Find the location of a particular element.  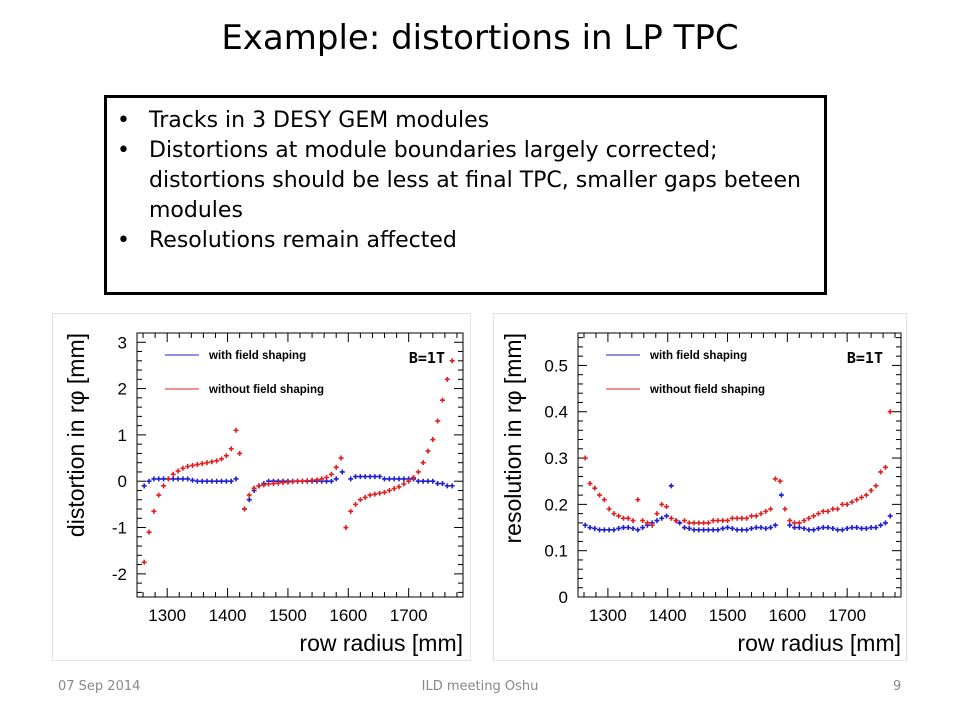

x-tick-label: 1600 is located at coordinates (348, 615).